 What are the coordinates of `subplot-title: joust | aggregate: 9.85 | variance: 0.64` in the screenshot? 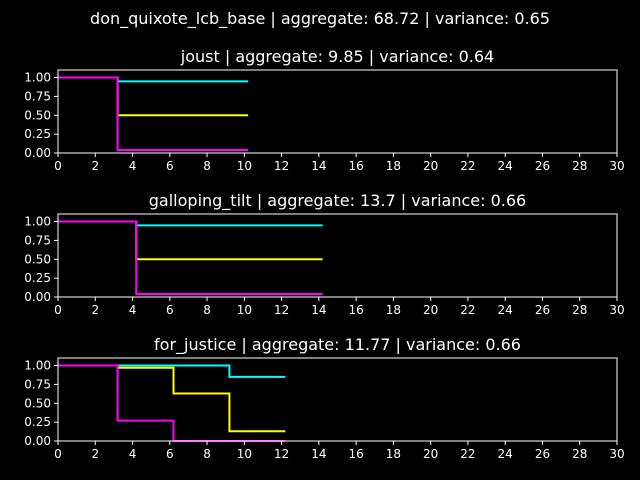 It's located at (337, 56).